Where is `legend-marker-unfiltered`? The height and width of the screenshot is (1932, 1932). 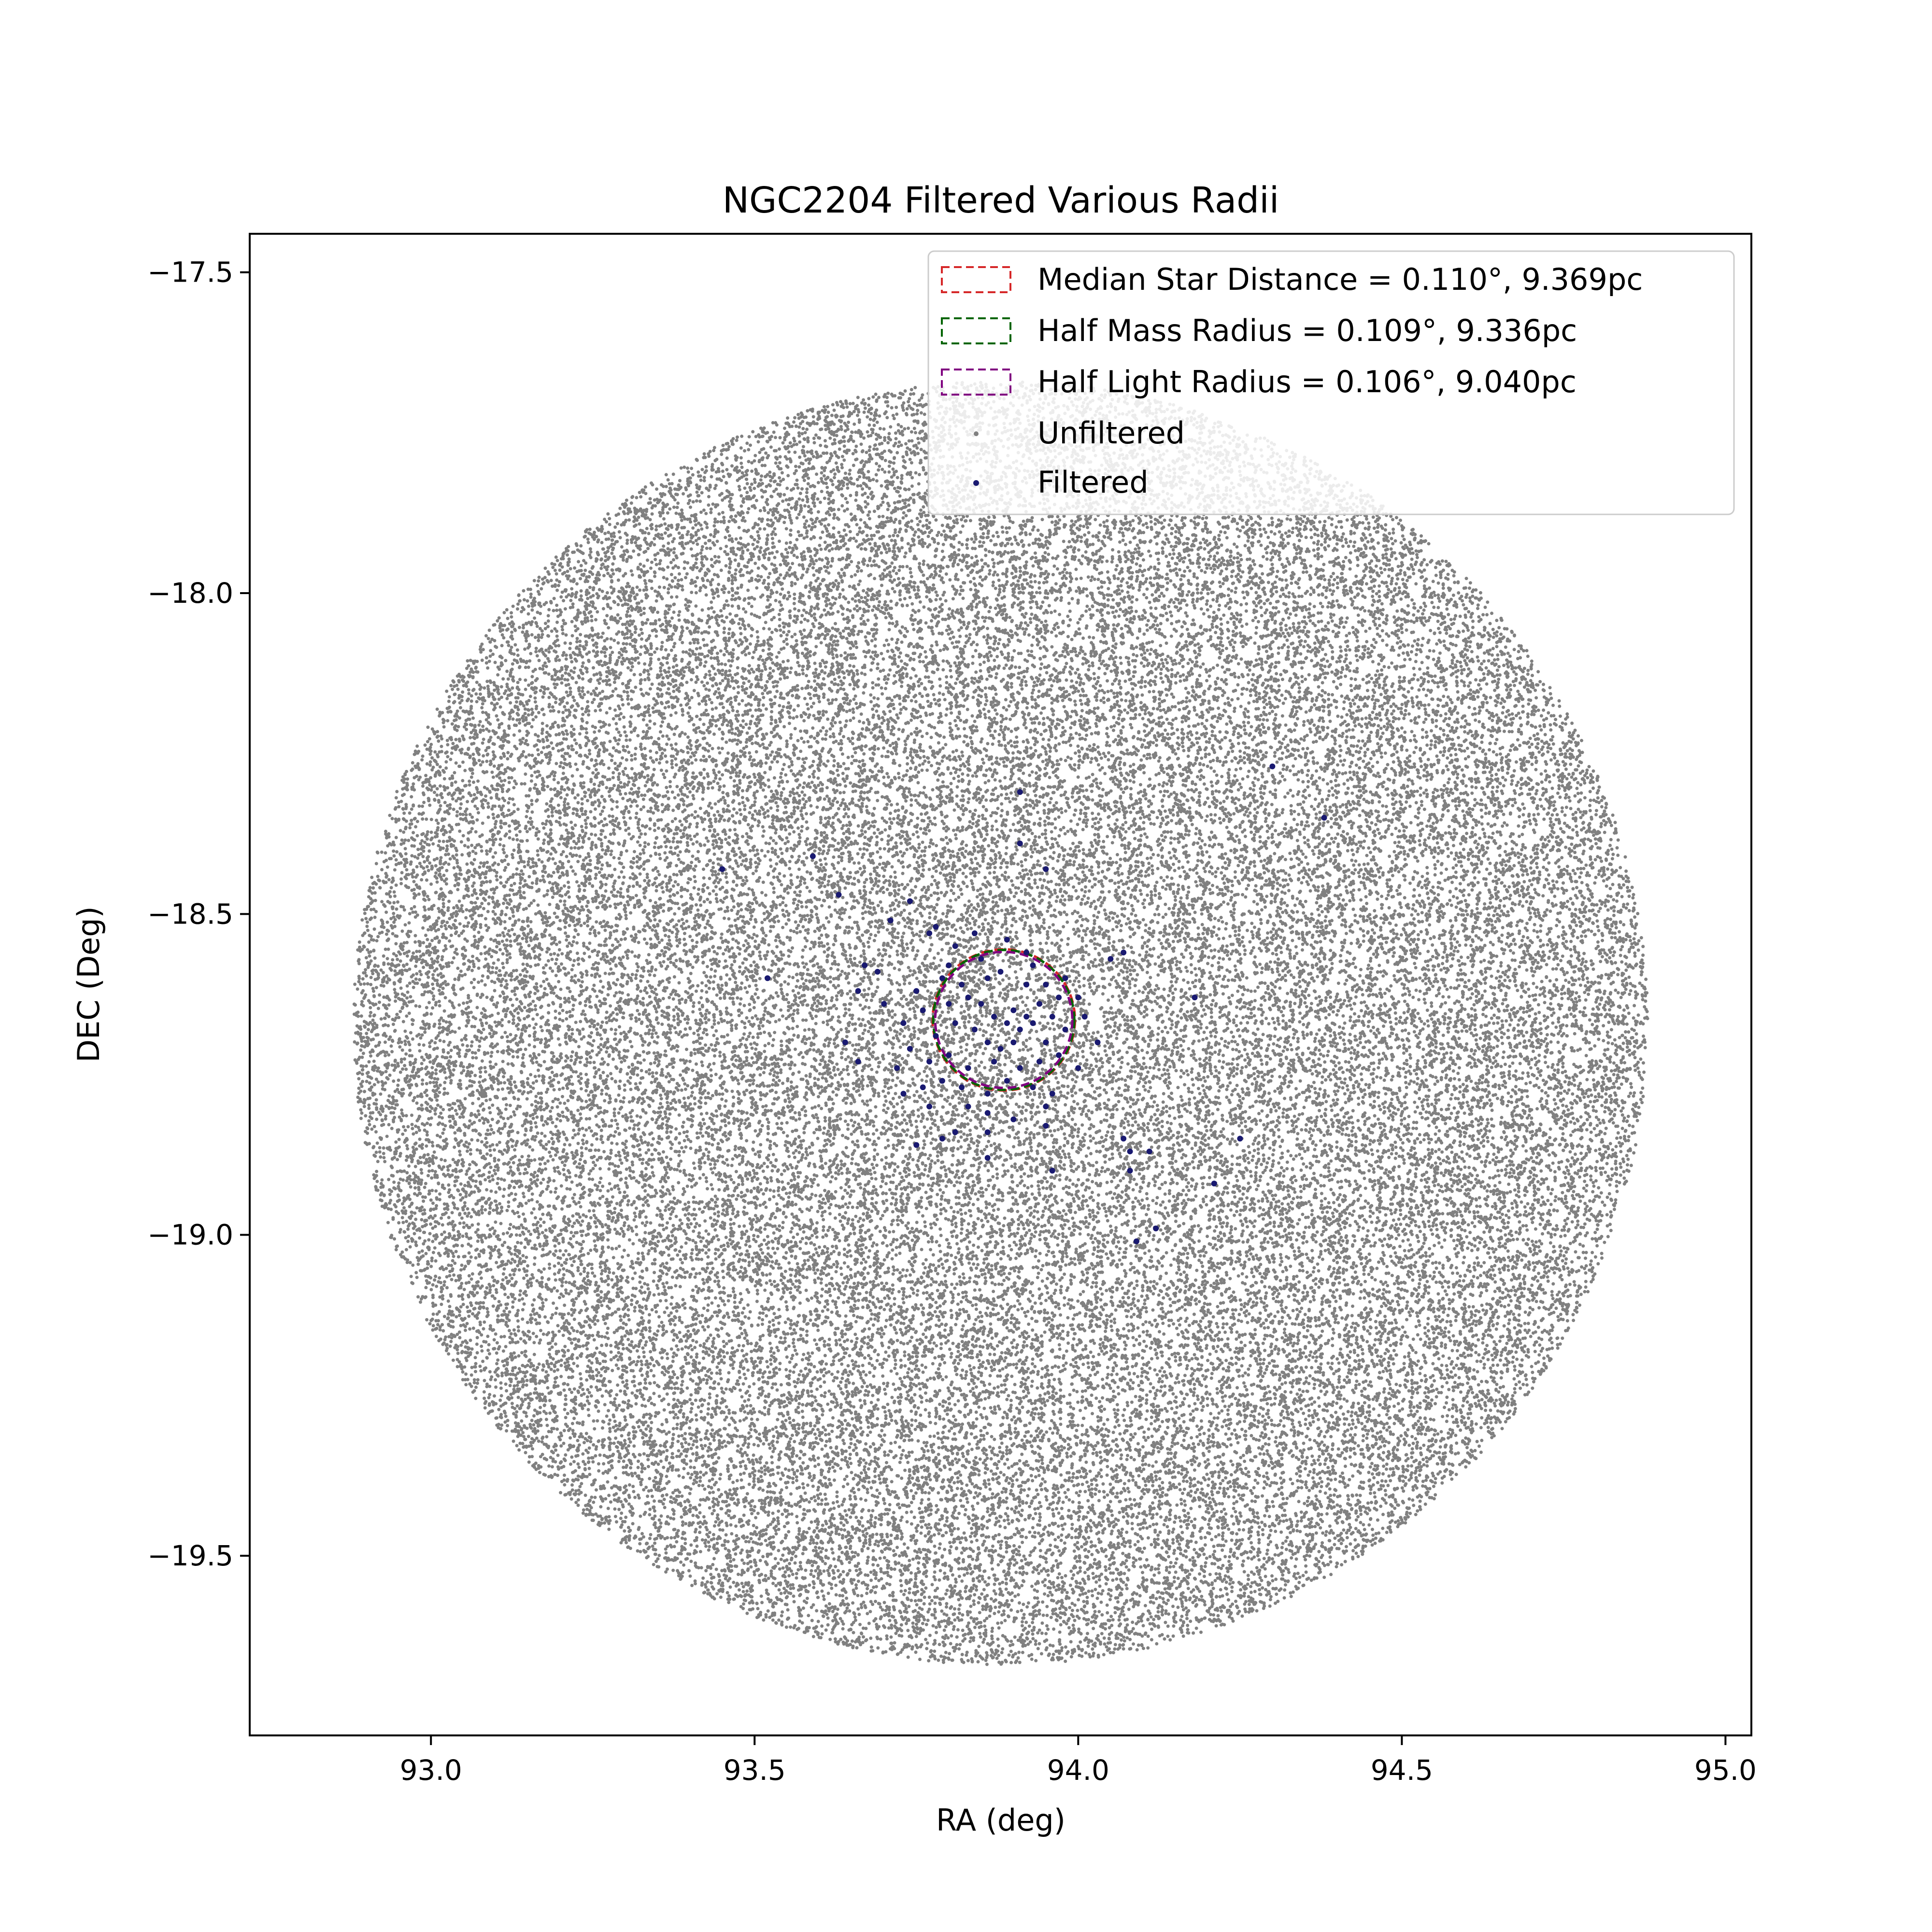 legend-marker-unfiltered is located at coordinates (976, 433).